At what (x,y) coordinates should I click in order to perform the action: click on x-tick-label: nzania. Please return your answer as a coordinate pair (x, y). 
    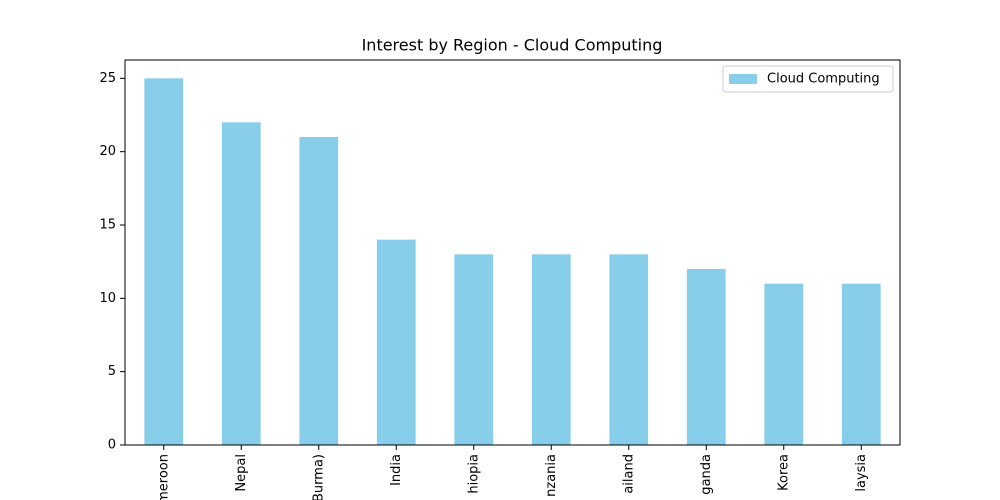
    Looking at the image, I should click on (551, 475).